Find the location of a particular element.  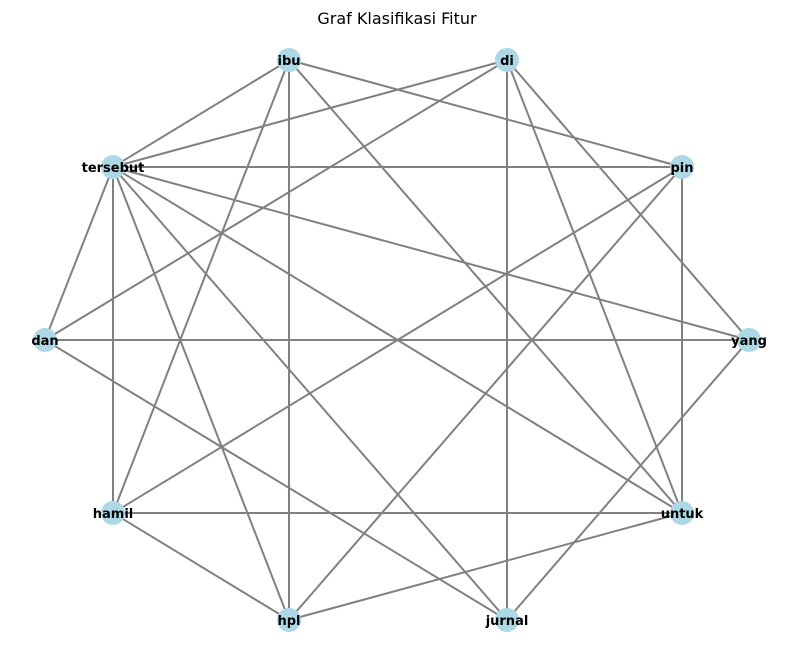

node-label-yang: yang is located at coordinates (749, 341).